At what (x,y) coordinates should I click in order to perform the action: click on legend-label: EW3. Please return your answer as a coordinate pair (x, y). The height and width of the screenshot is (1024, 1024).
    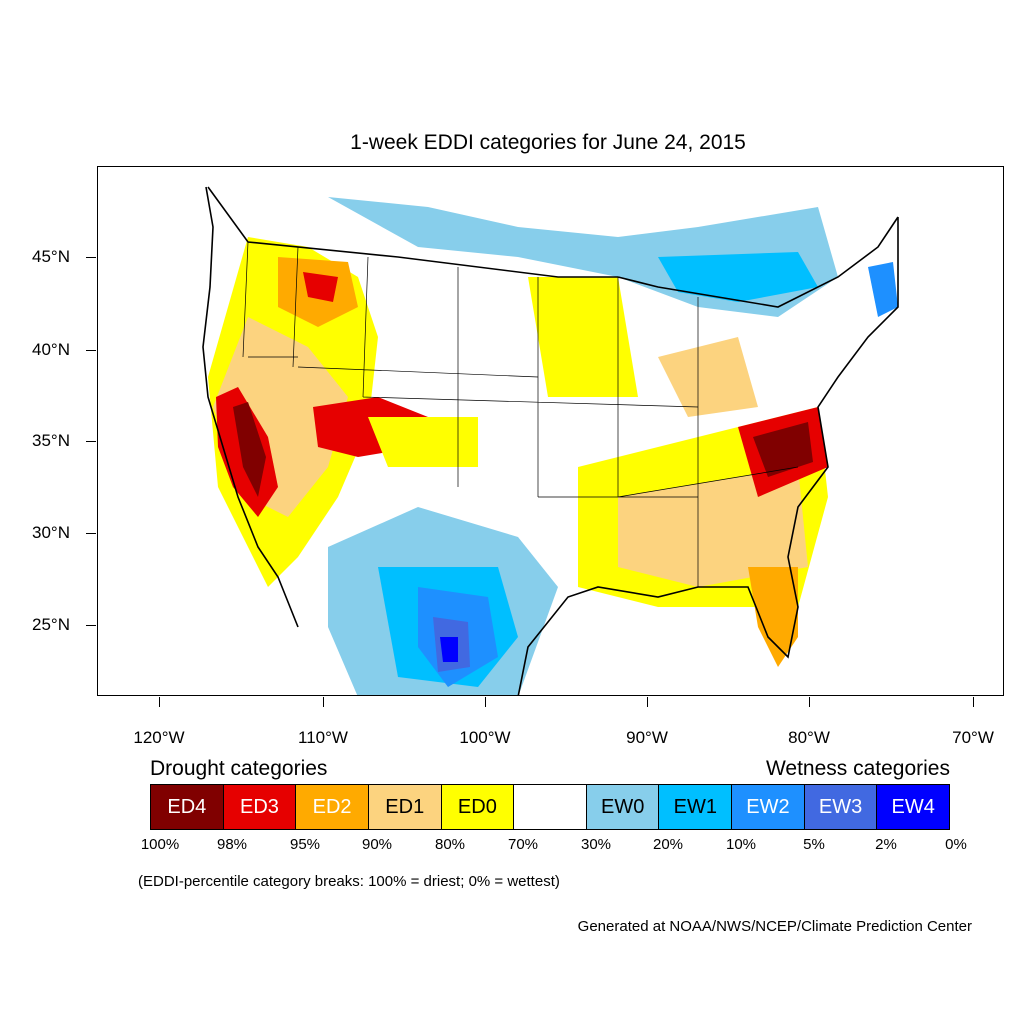
    Looking at the image, I should click on (840, 806).